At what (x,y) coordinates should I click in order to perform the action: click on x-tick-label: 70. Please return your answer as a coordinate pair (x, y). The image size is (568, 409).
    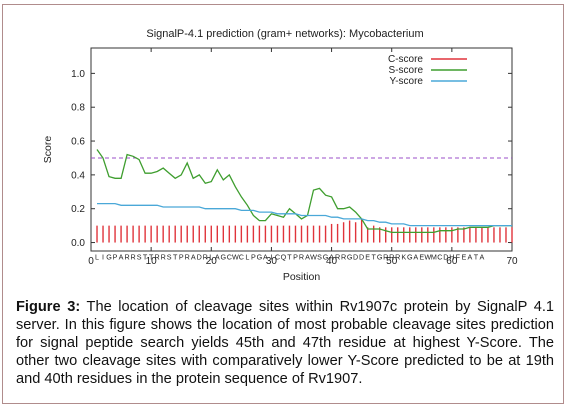
    Looking at the image, I should click on (512, 261).